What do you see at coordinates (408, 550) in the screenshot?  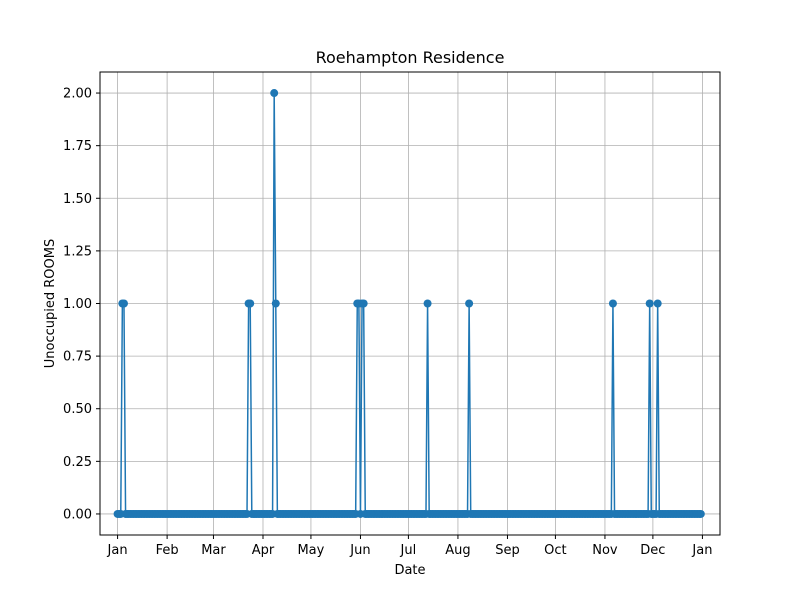 I see `x-tick-label: Jul` at bounding box center [408, 550].